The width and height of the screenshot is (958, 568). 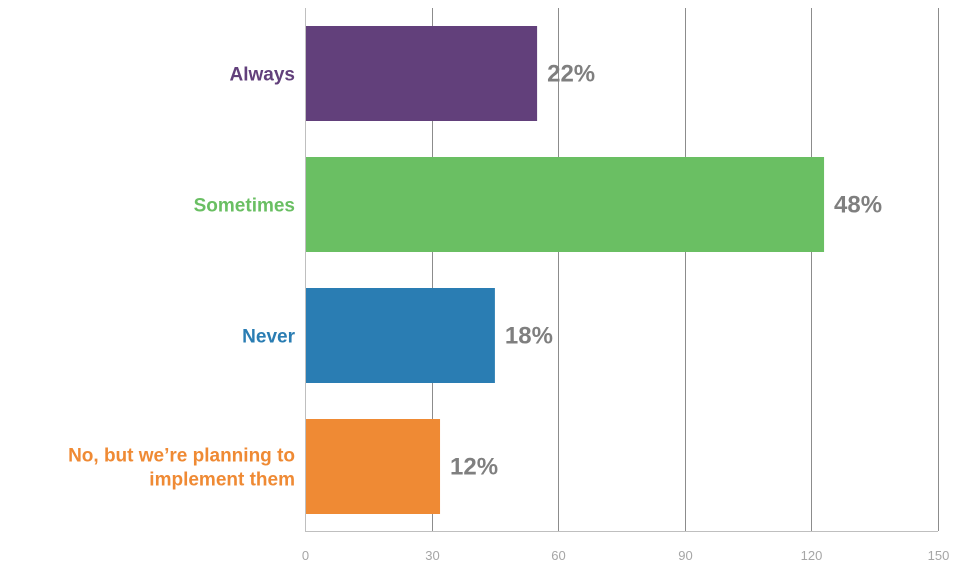 I want to click on data-label: 18%, so click(x=529, y=336).